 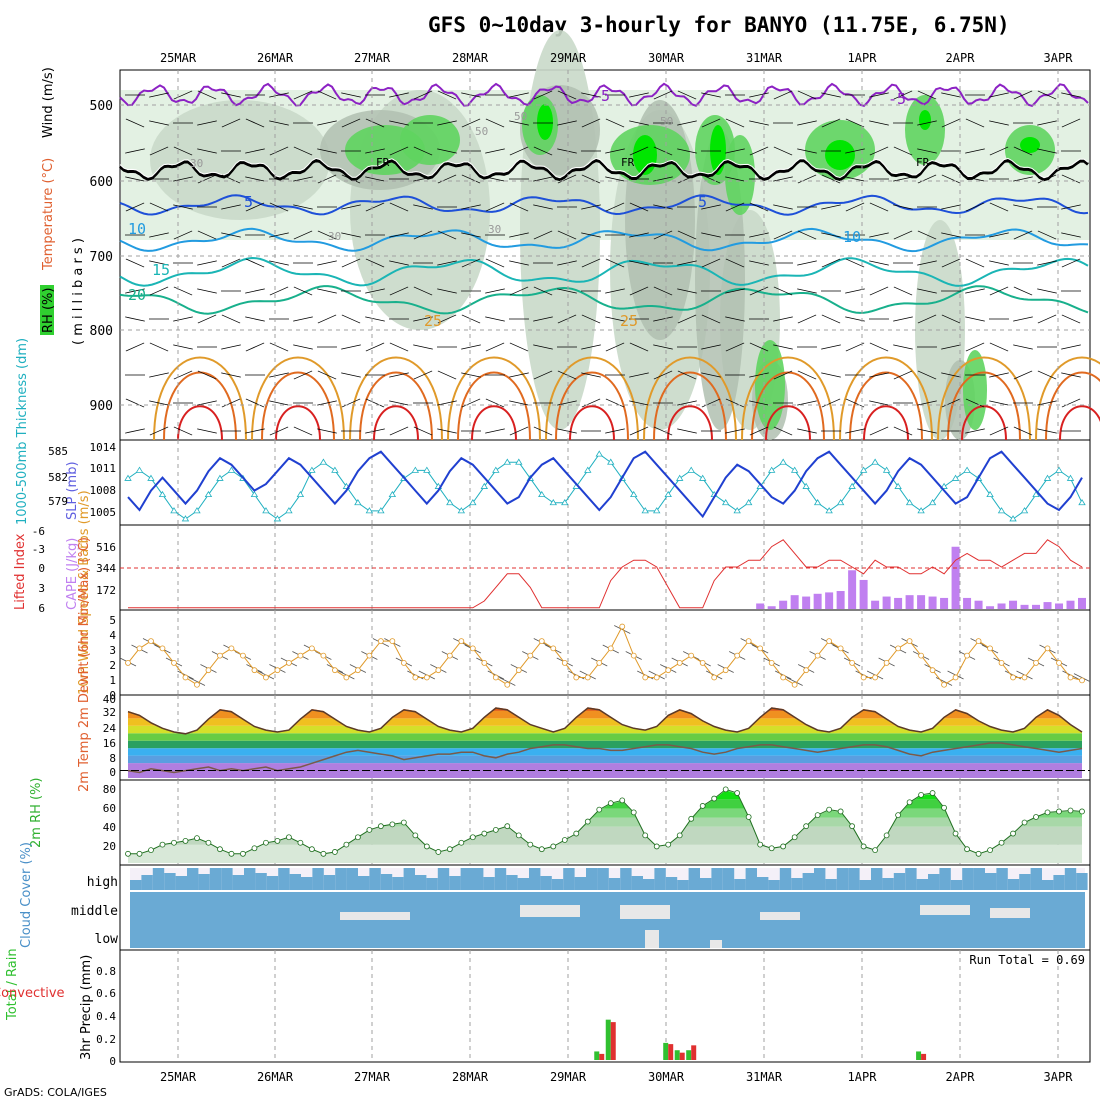 What do you see at coordinates (101, 406) in the screenshot?
I see `level-tick: 900` at bounding box center [101, 406].